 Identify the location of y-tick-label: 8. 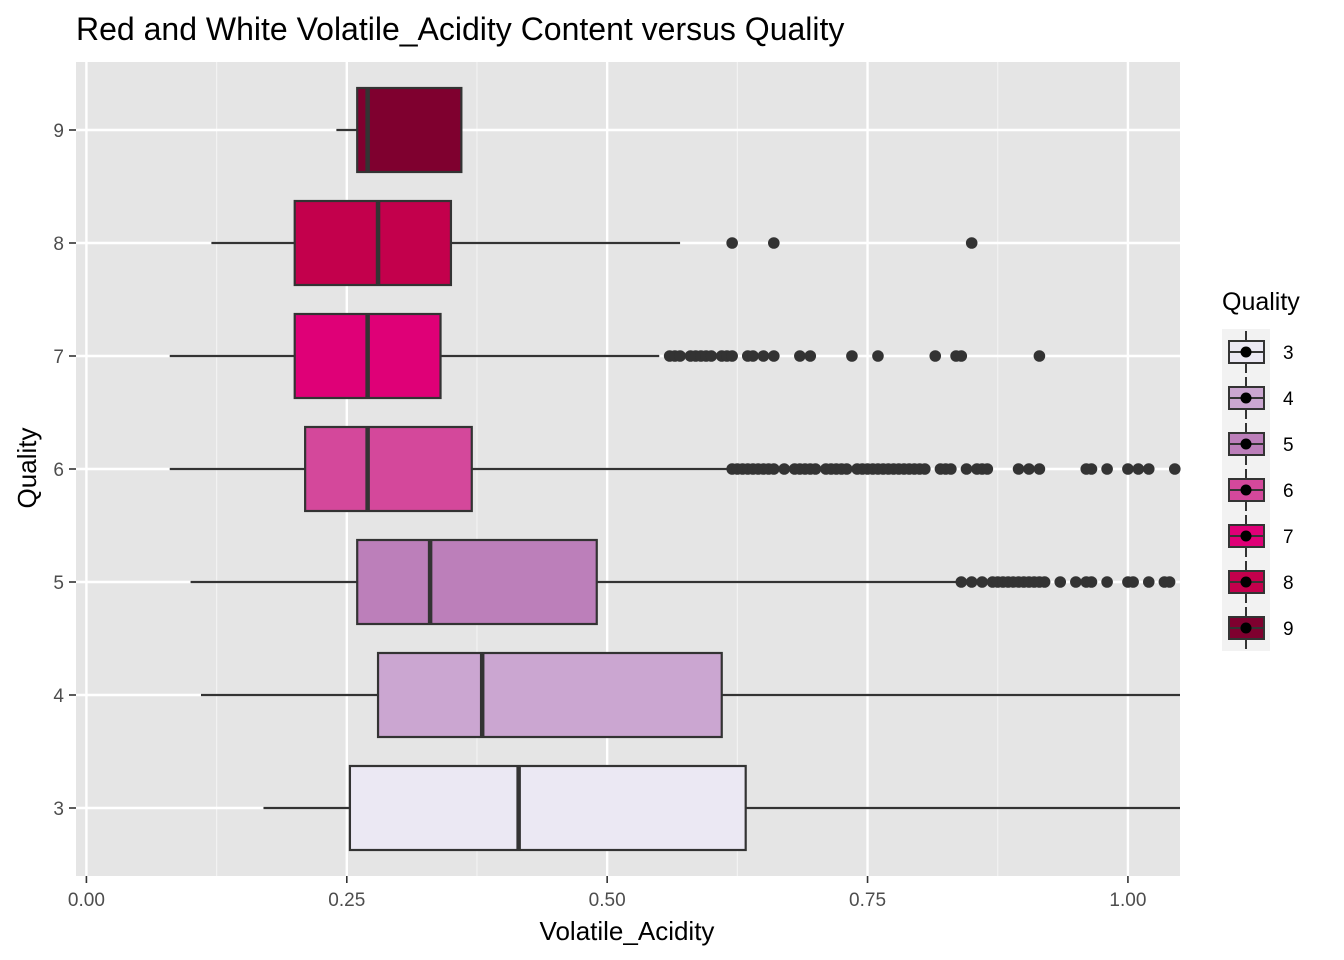
(58, 244).